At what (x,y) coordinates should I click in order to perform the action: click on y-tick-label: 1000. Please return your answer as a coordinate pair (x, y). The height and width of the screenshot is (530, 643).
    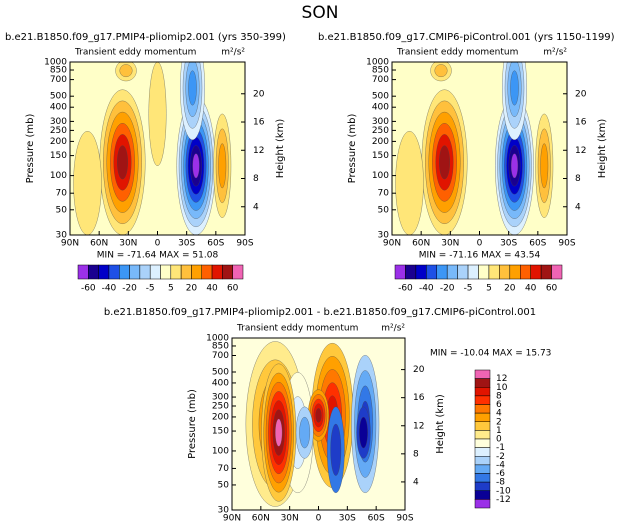
    Looking at the image, I should click on (217, 339).